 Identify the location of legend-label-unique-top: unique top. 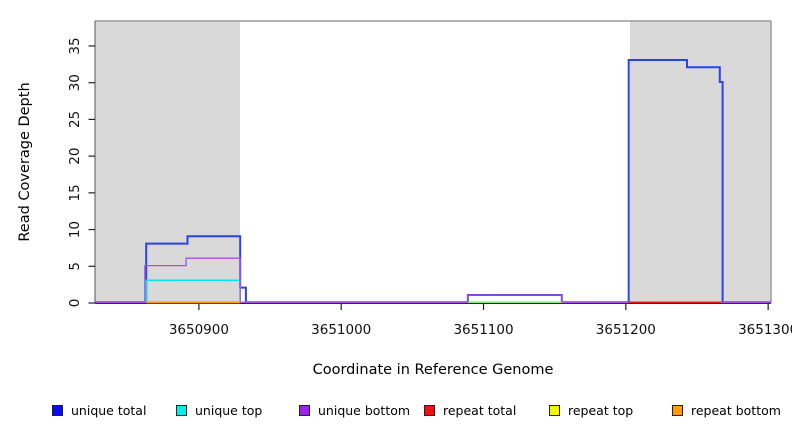
(229, 410).